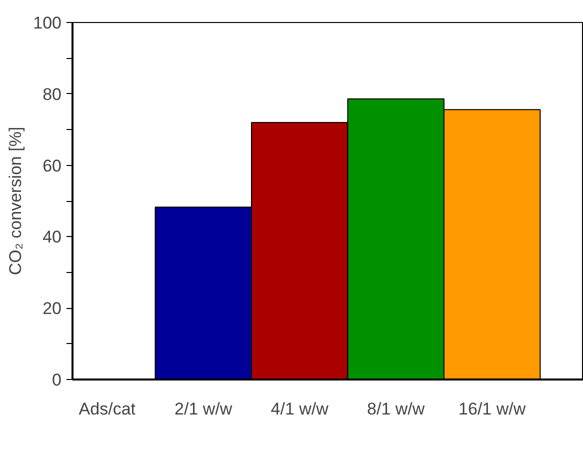 The image size is (583, 449). Describe the element at coordinates (300, 409) in the screenshot. I see `x-tick-label: 4/1 w/w` at that location.